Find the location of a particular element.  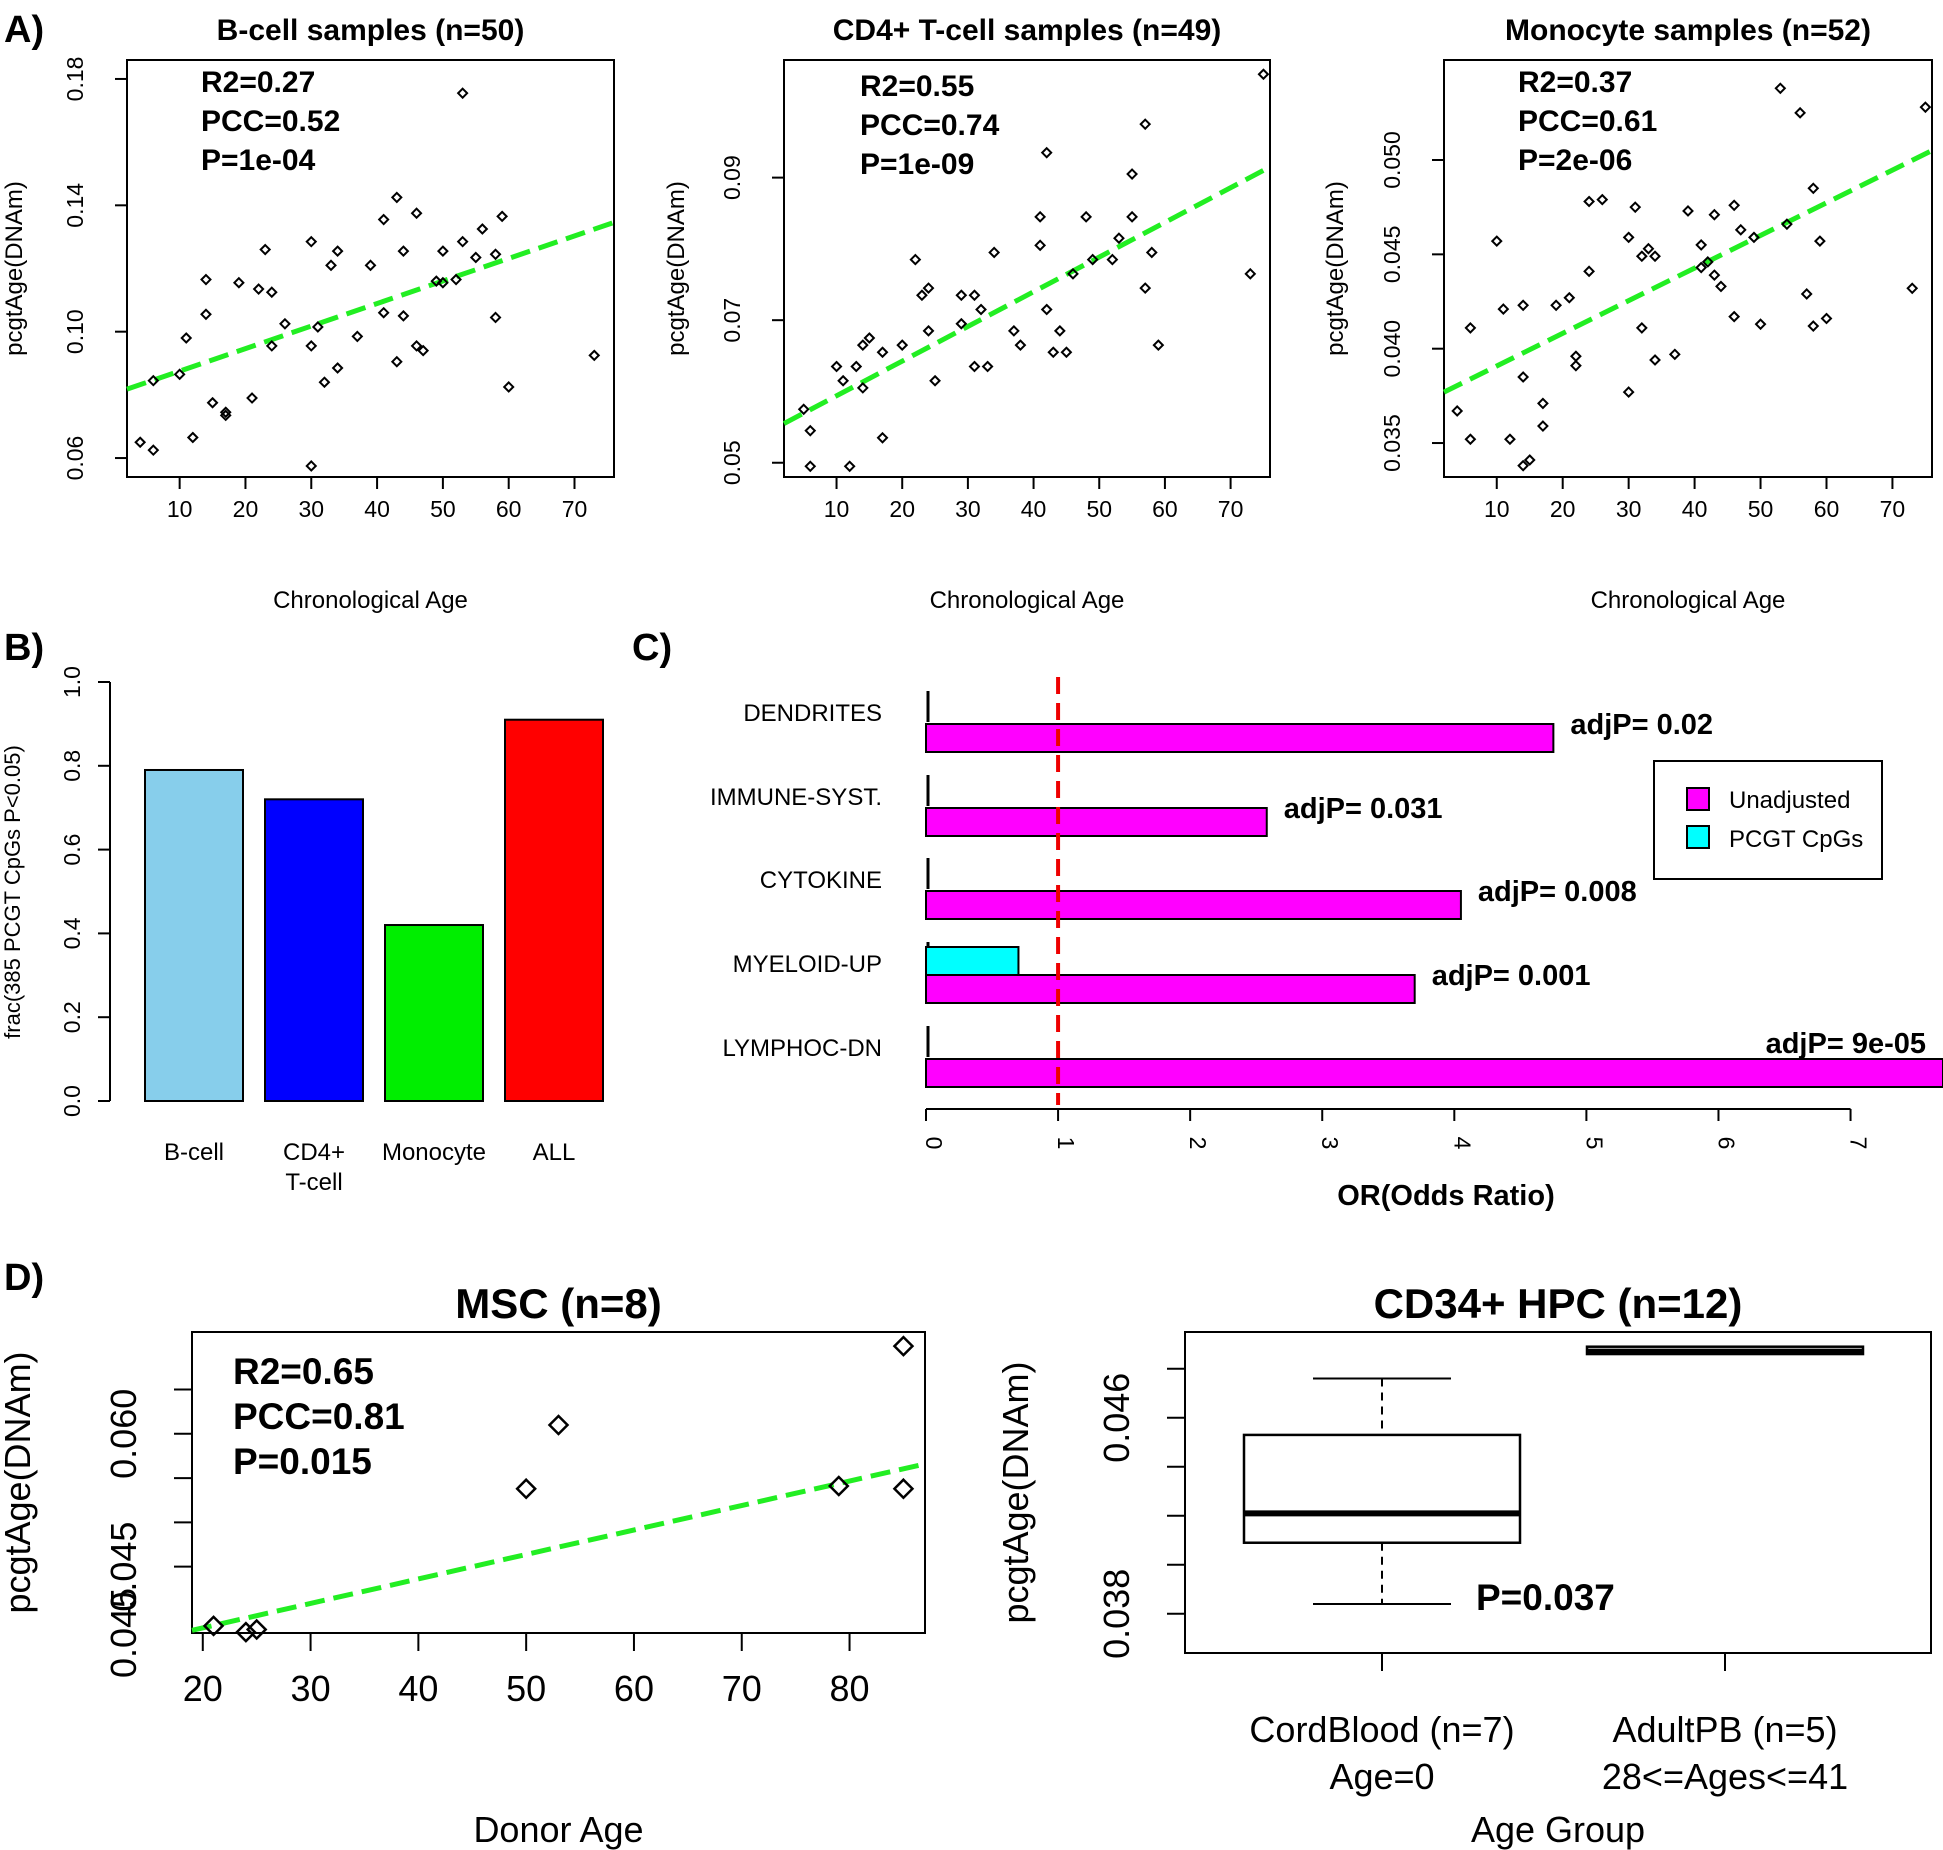

bcell-ytick-label: 0.18 is located at coordinates (75, 79).